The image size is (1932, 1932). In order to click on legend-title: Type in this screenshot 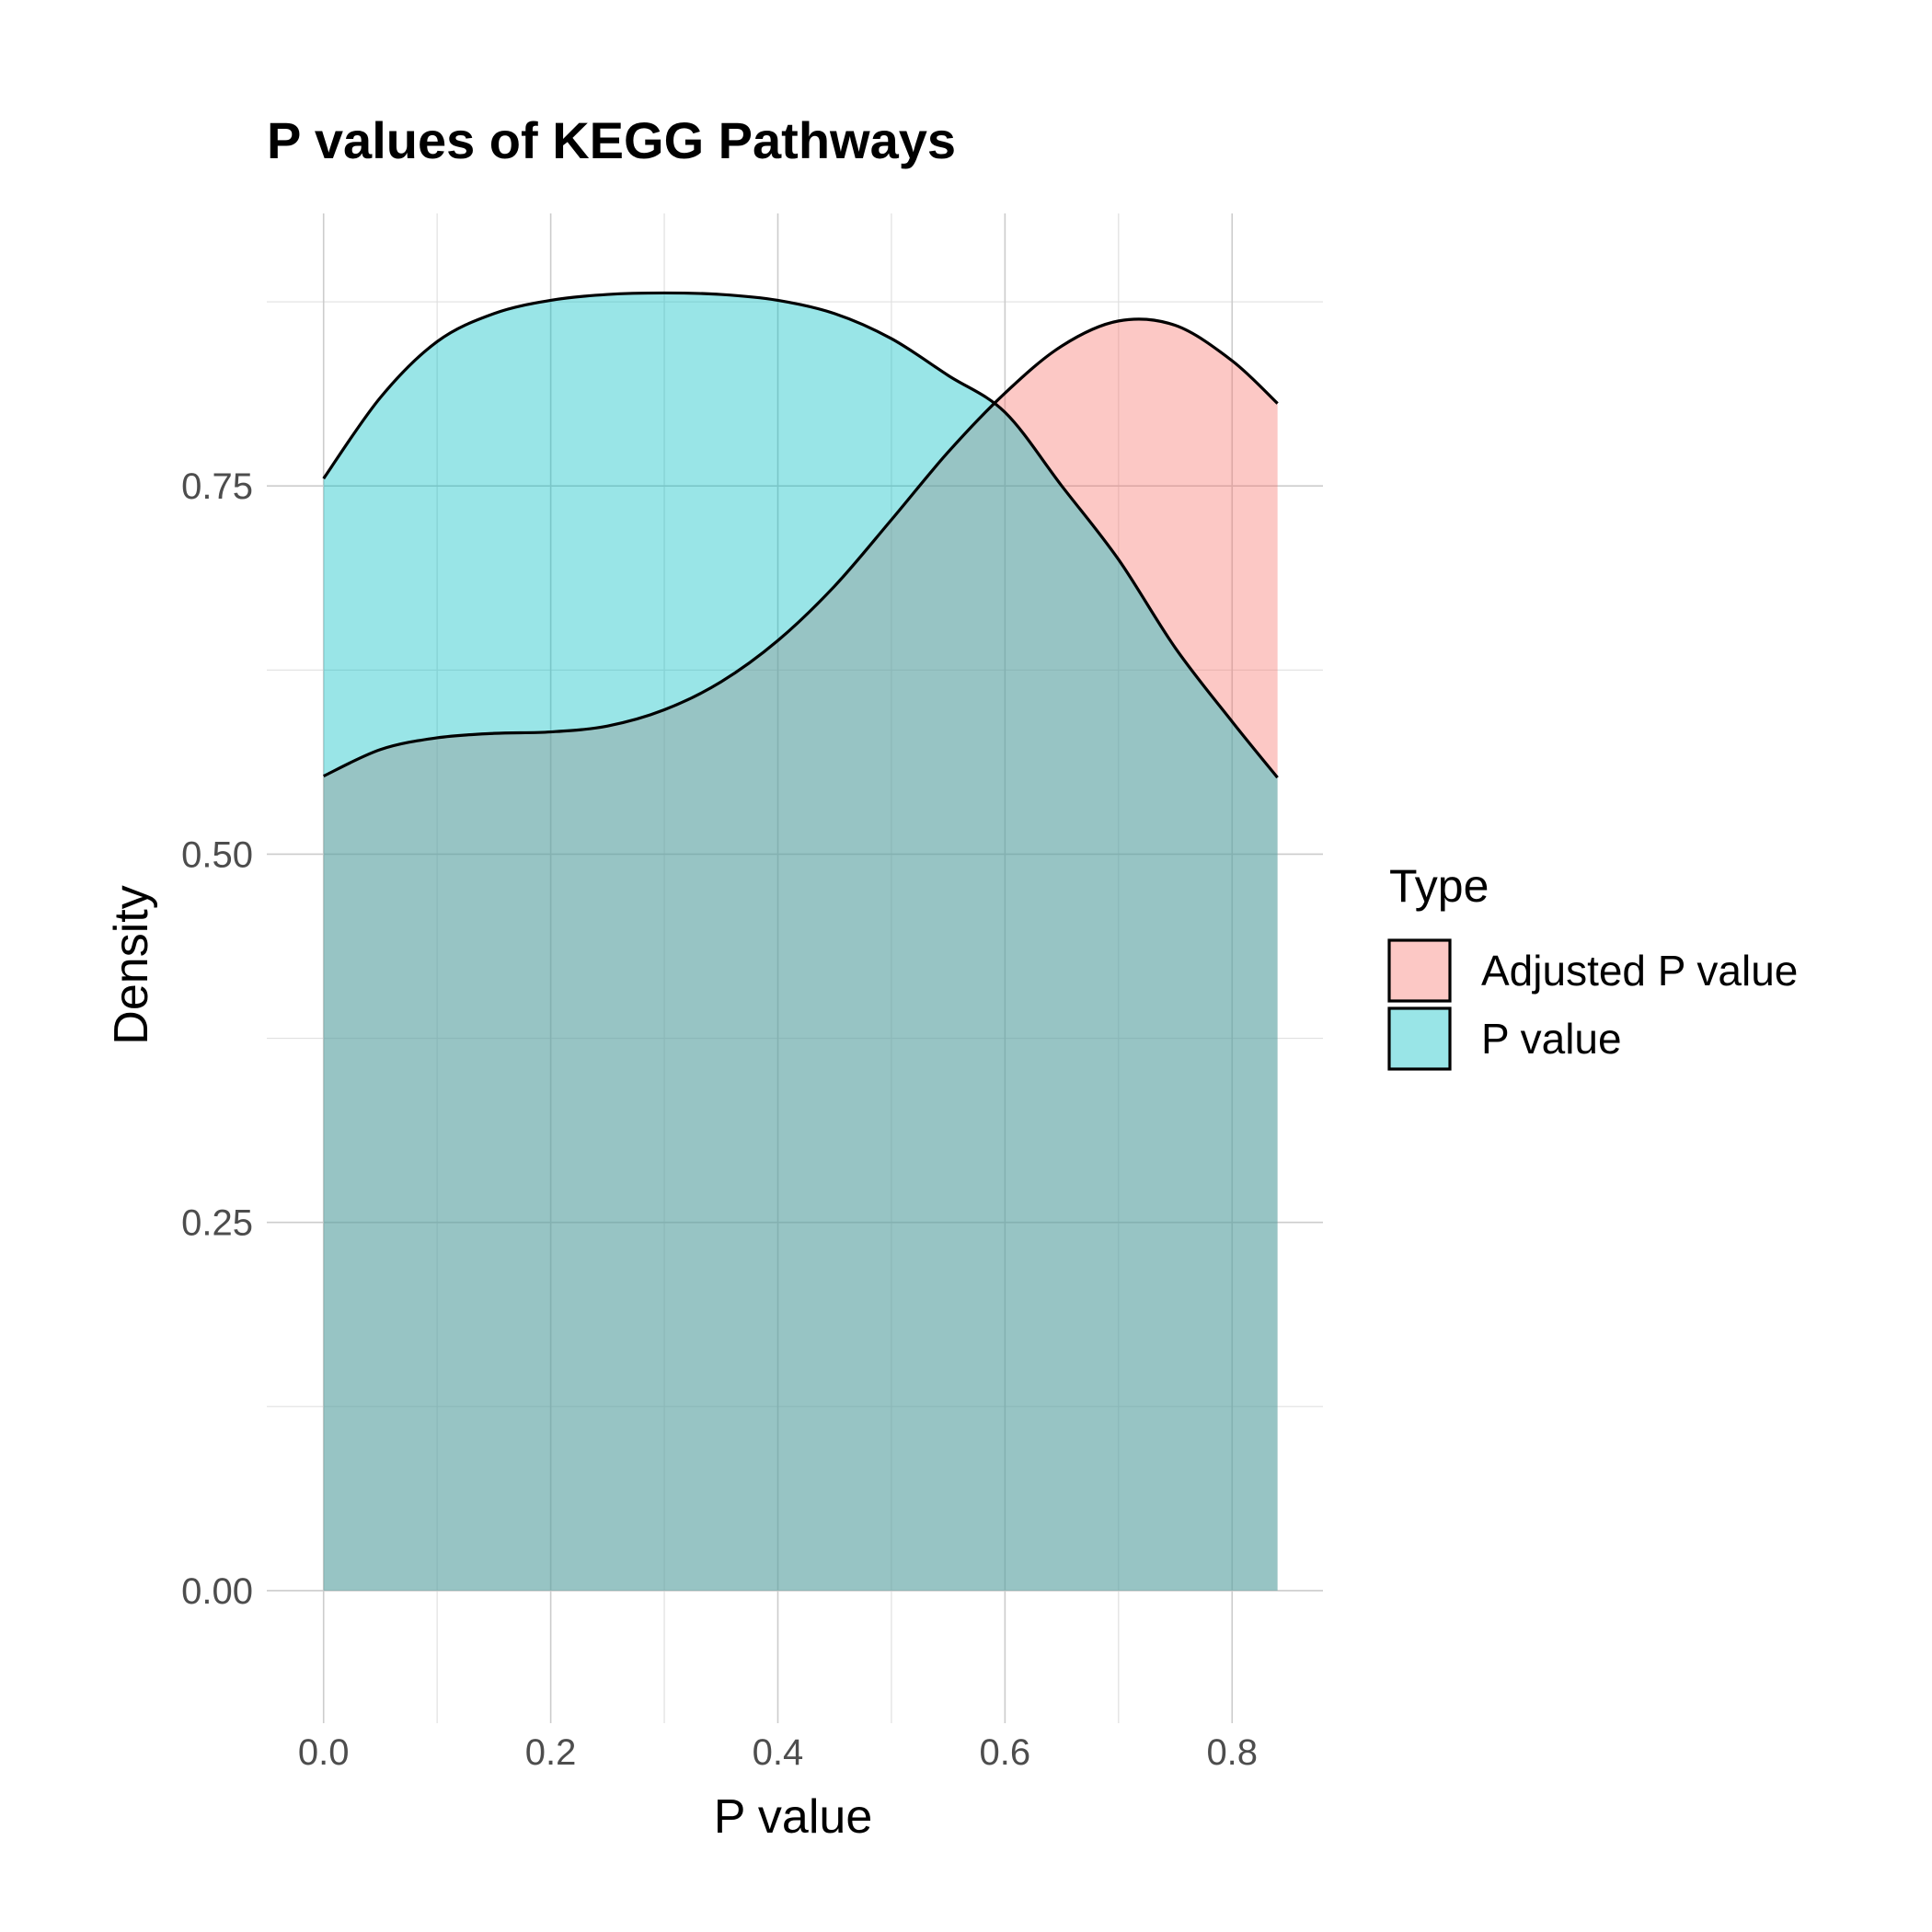, I will do `click(1439, 886)`.